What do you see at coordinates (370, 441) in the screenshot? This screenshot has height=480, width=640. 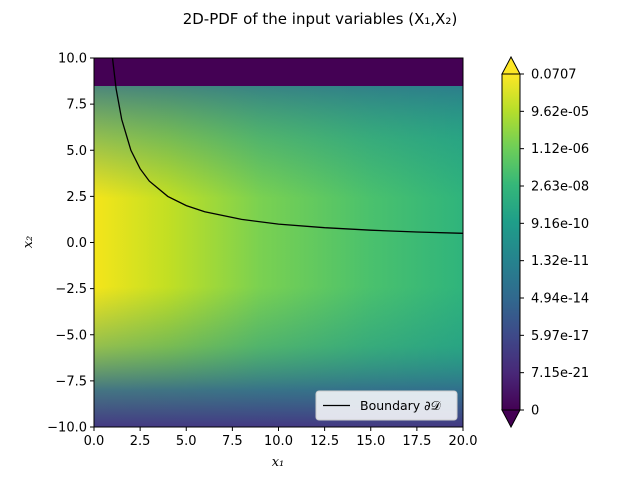 I see `x-tick-label: 15.0` at bounding box center [370, 441].